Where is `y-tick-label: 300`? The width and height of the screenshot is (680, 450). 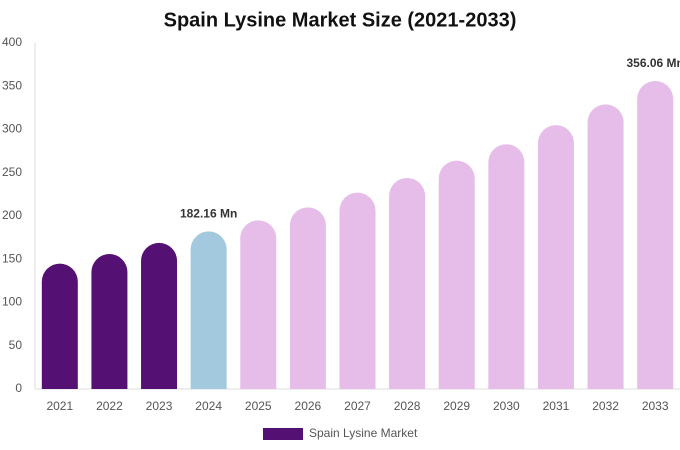
y-tick-label: 300 is located at coordinates (12, 129).